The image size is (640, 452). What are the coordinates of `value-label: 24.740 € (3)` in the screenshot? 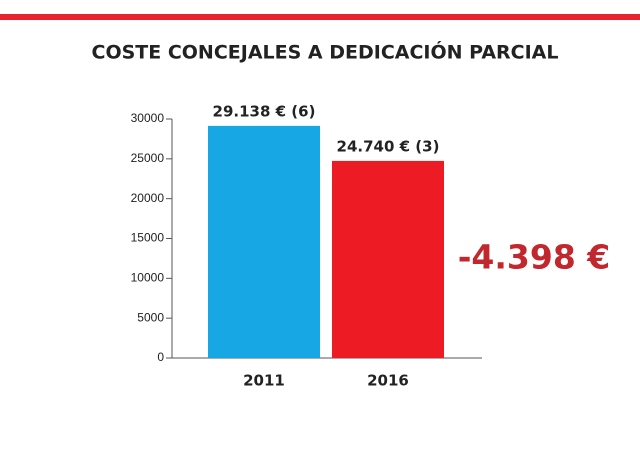 It's located at (388, 146).